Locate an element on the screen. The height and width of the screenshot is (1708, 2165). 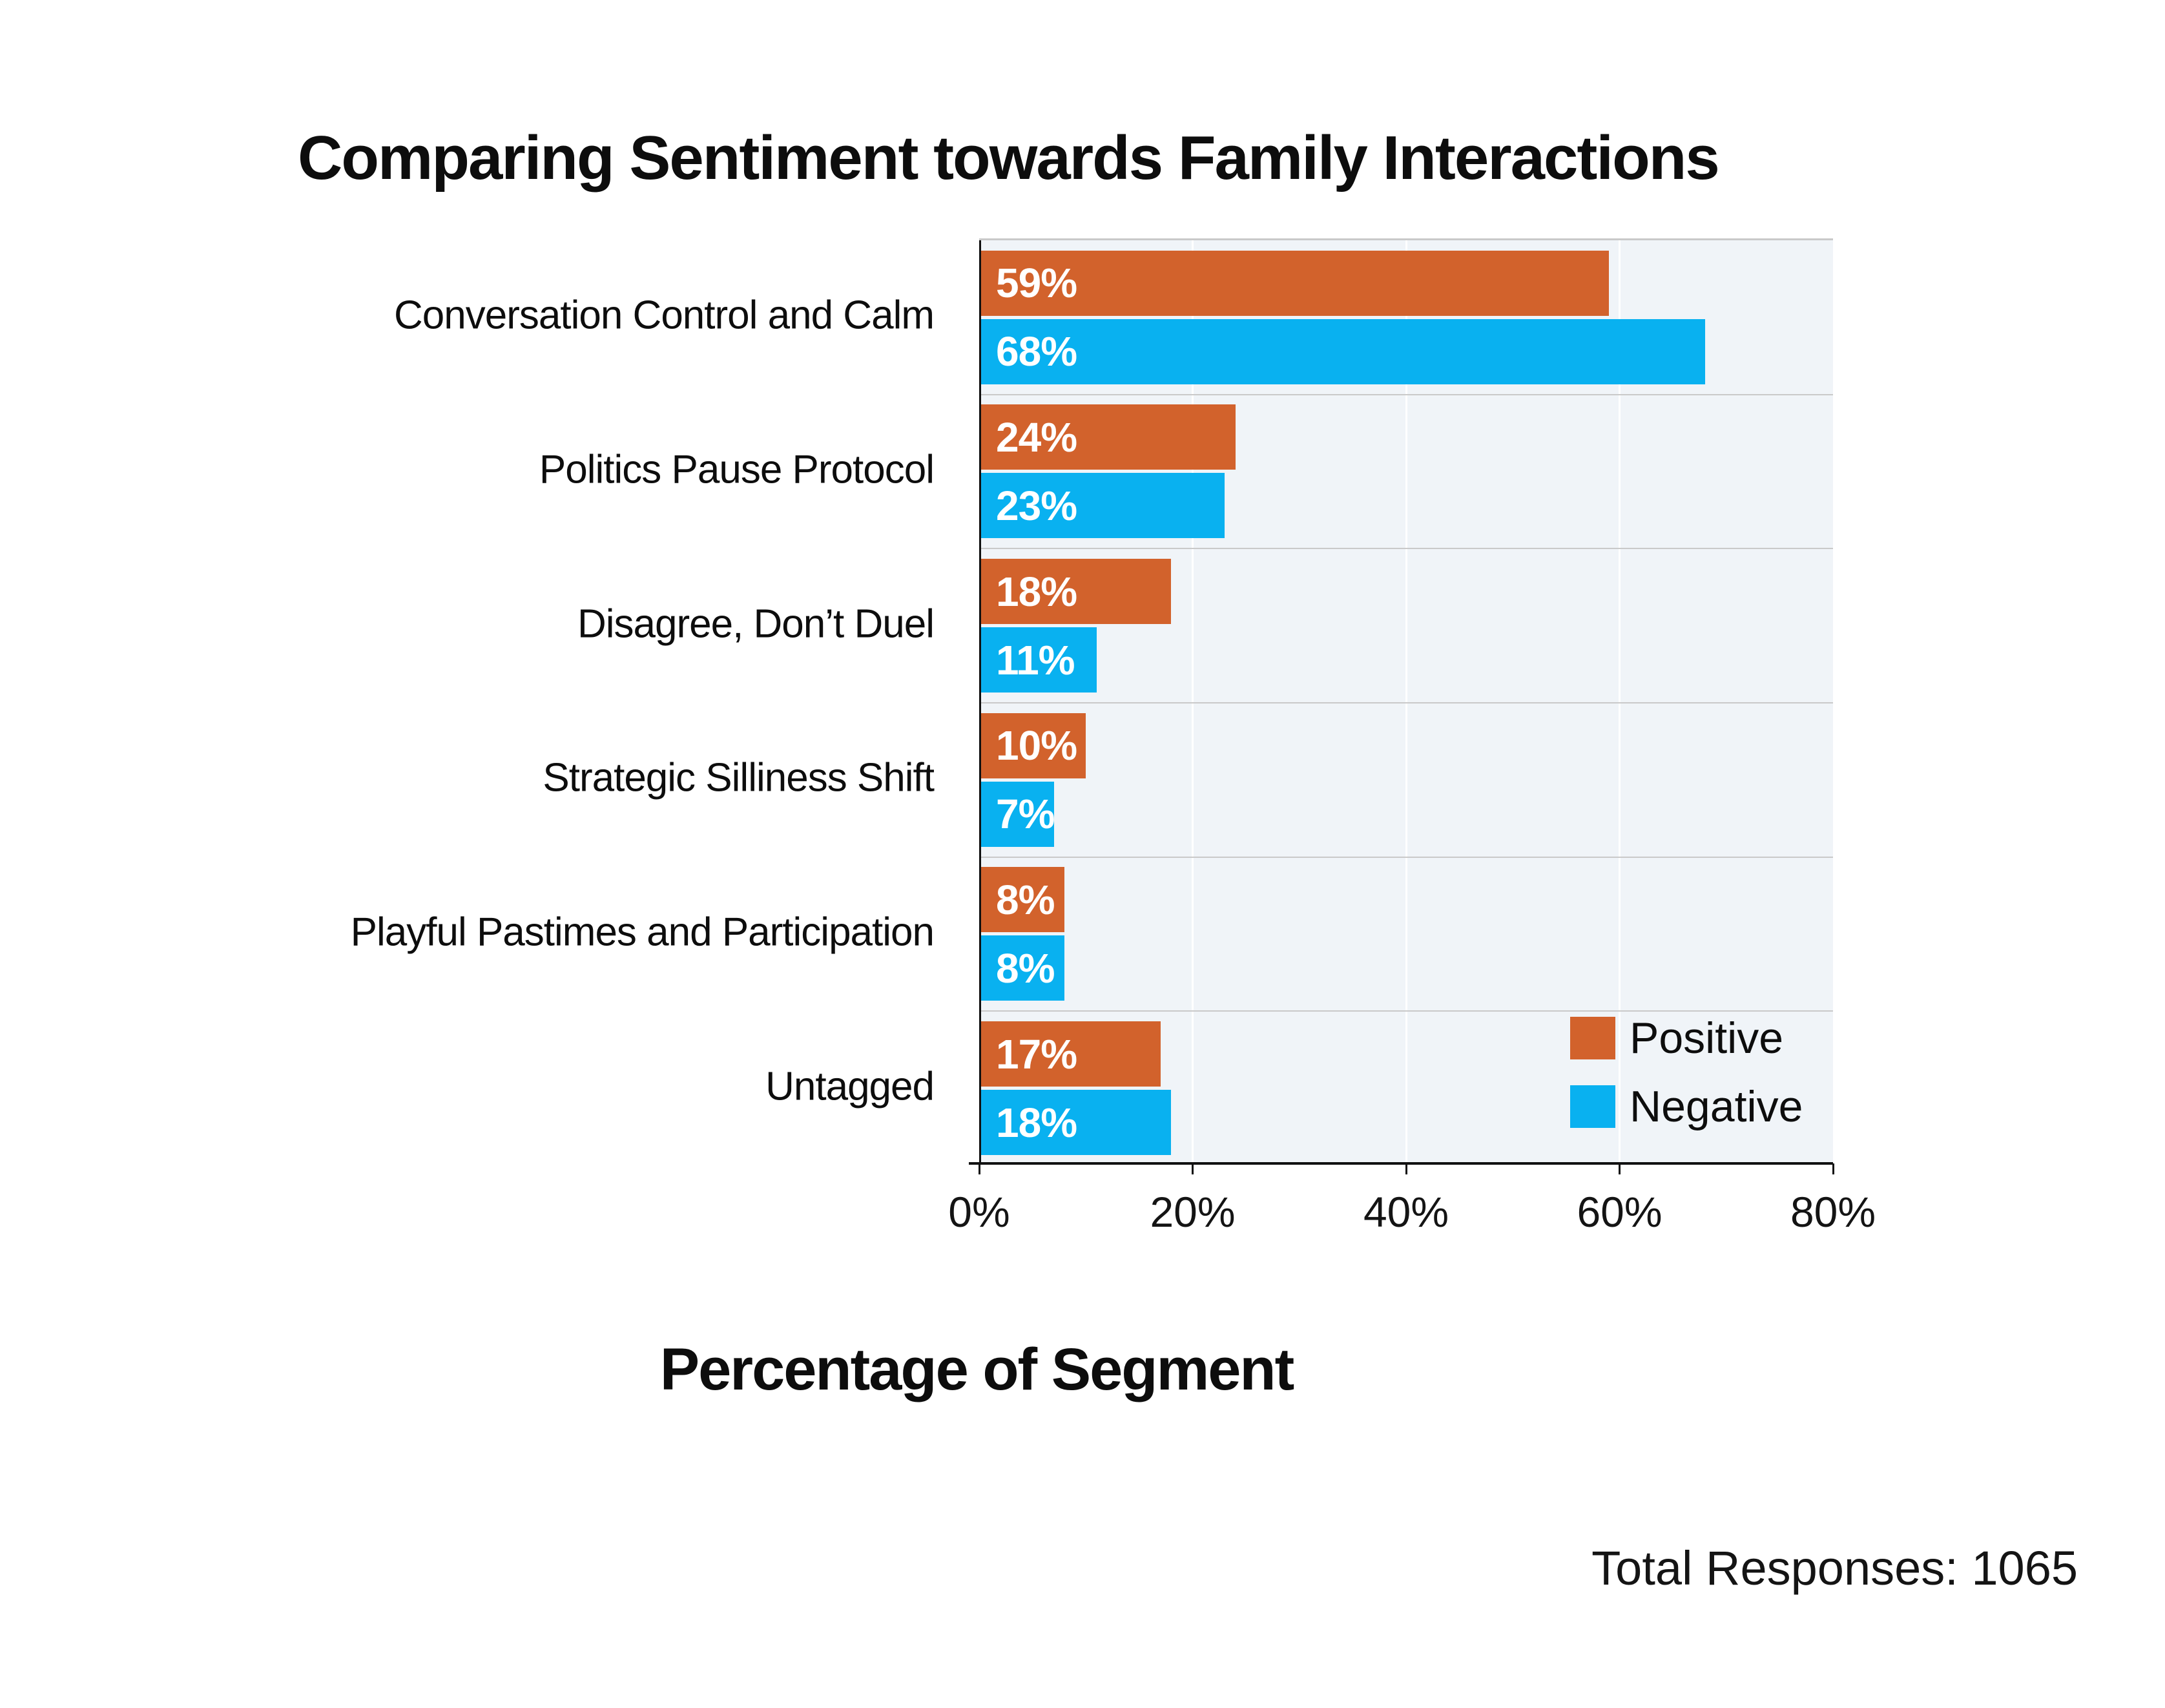
bar-group: 59% 68% is located at coordinates (1406, 317).